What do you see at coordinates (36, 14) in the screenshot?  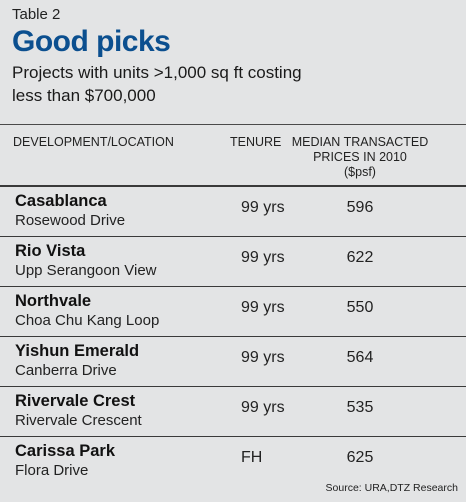 I see `table-number-label: Table 2` at bounding box center [36, 14].